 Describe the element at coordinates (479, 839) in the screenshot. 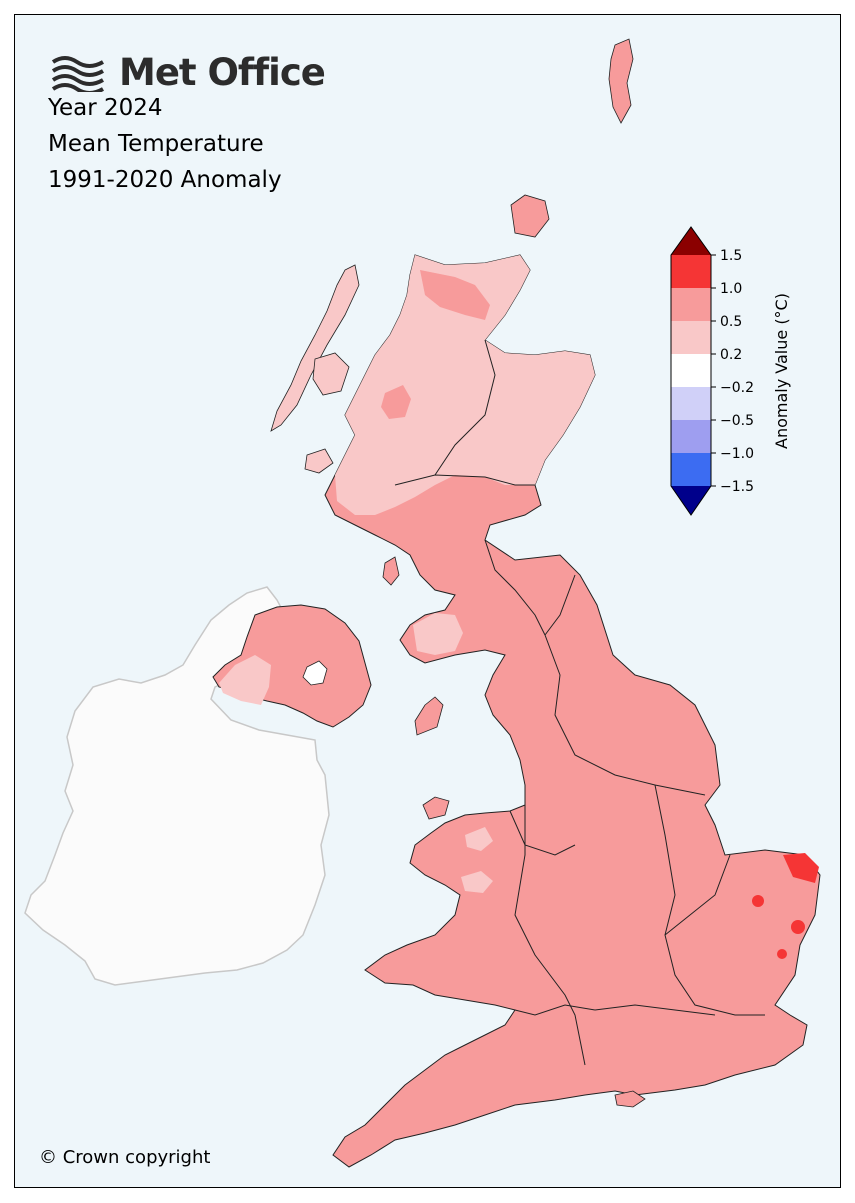

I see `snowdonia-cooler-patch` at that location.